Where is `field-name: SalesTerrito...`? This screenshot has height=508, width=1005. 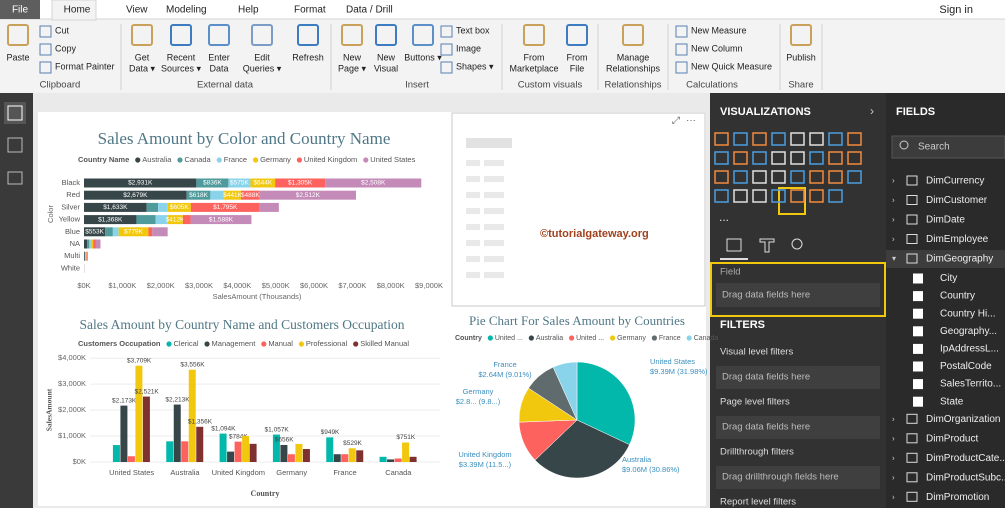 field-name: SalesTerrito... is located at coordinates (970, 384).